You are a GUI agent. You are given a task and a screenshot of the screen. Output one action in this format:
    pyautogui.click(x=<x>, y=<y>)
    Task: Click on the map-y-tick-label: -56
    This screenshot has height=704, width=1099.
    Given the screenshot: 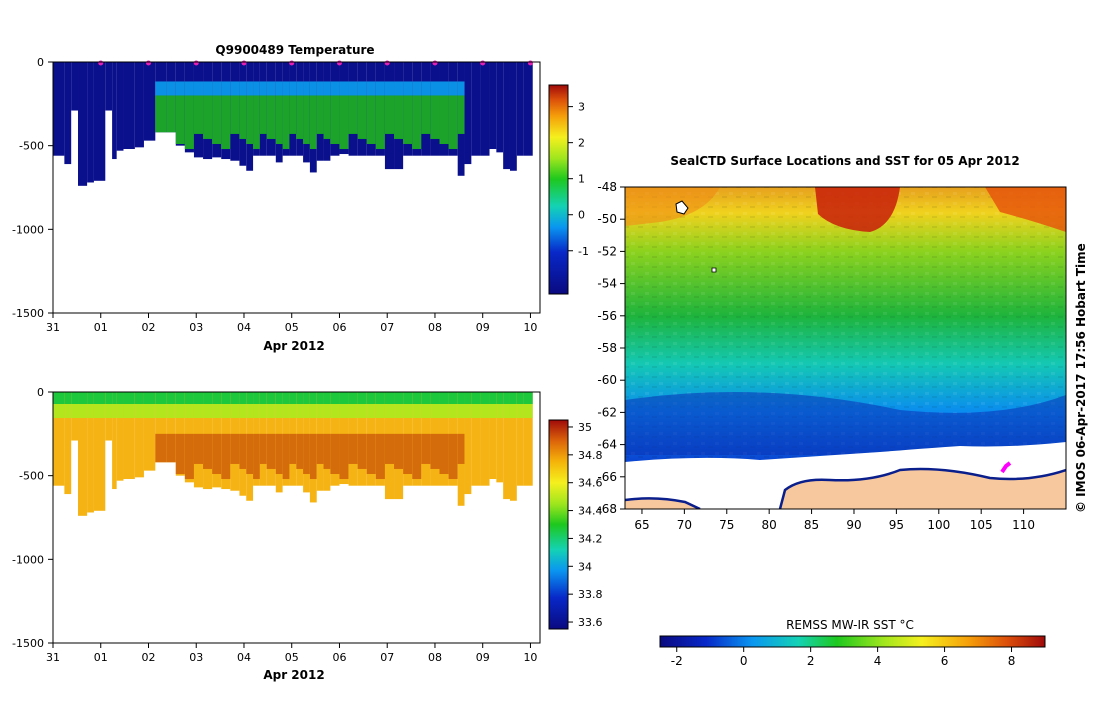 What is the action you would take?
    pyautogui.click(x=607, y=316)
    